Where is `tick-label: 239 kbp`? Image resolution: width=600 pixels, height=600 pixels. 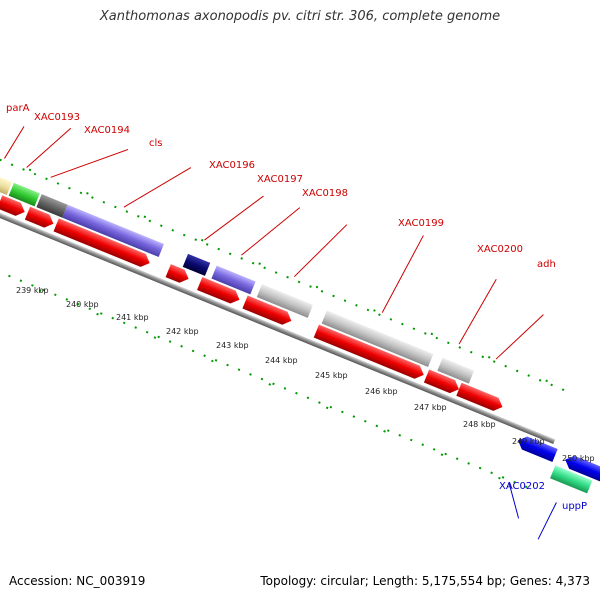
tick-label: 239 kbp is located at coordinates (32, 290).